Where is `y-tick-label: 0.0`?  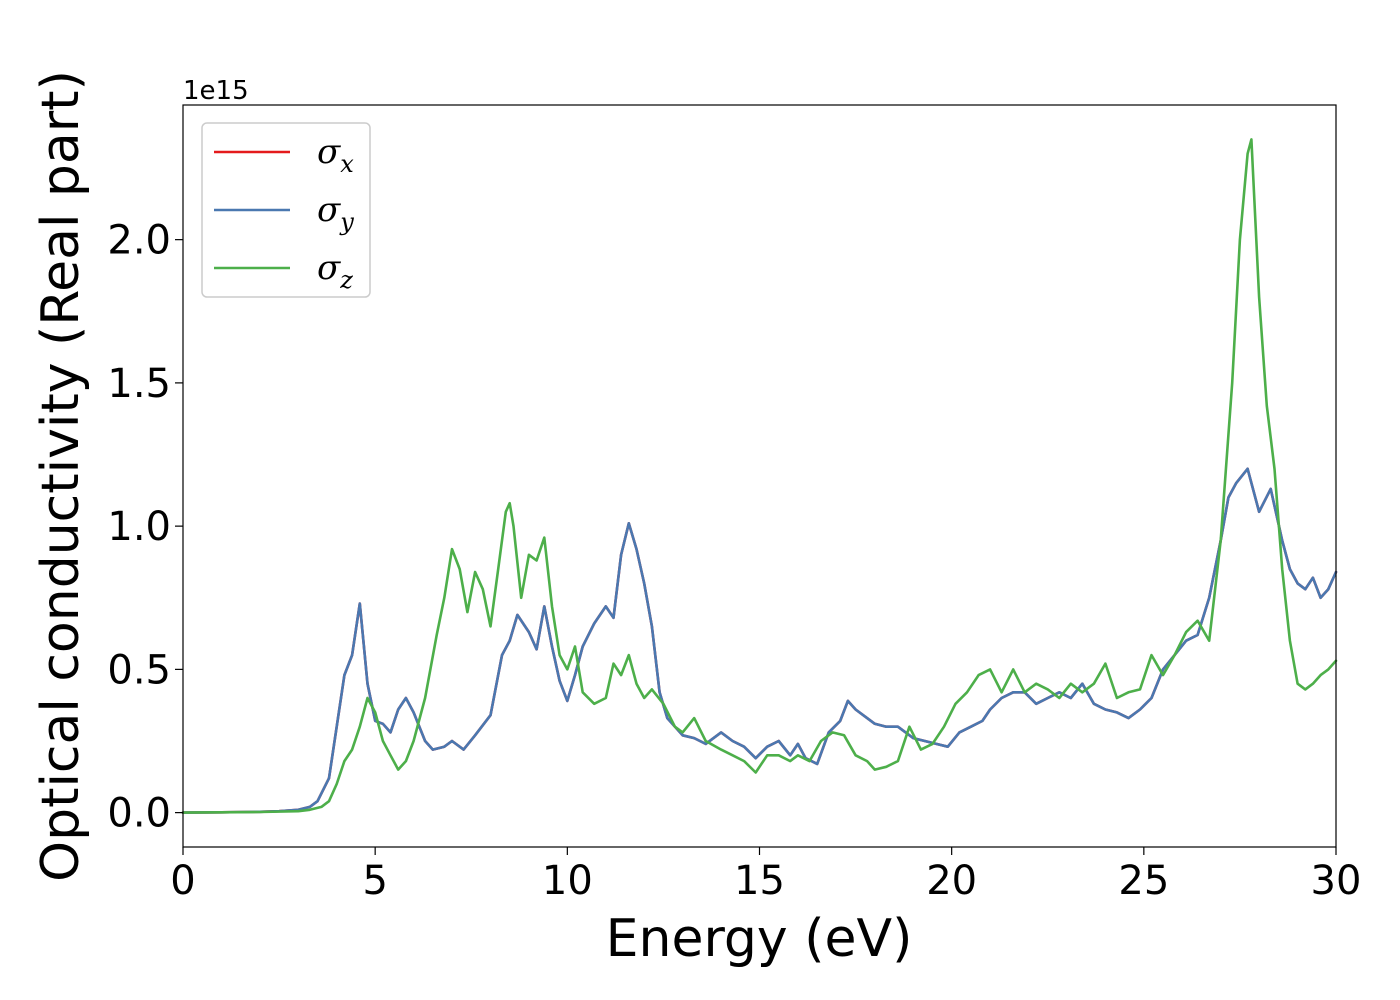
y-tick-label: 0.0 is located at coordinates (139, 814).